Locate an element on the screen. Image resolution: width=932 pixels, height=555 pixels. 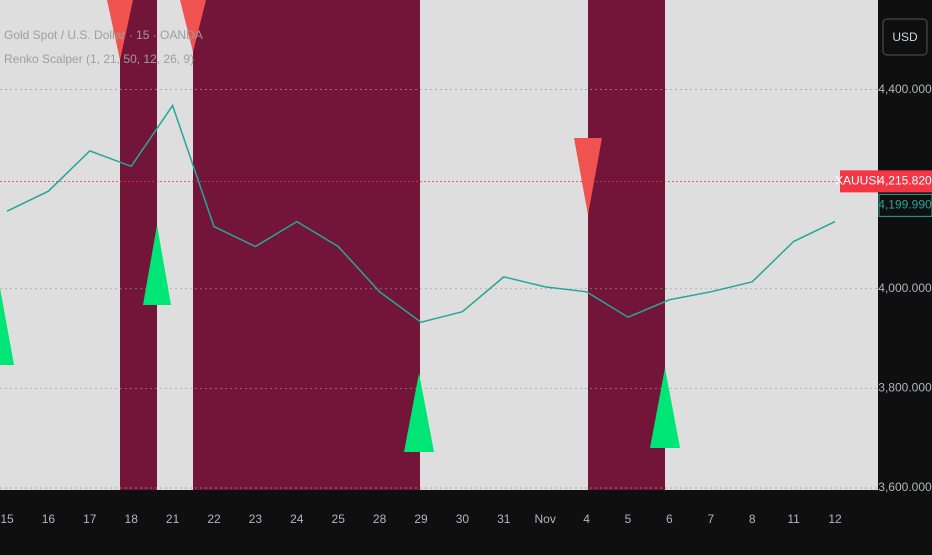
y-tick-label: 4,400.000 is located at coordinates (905, 89).